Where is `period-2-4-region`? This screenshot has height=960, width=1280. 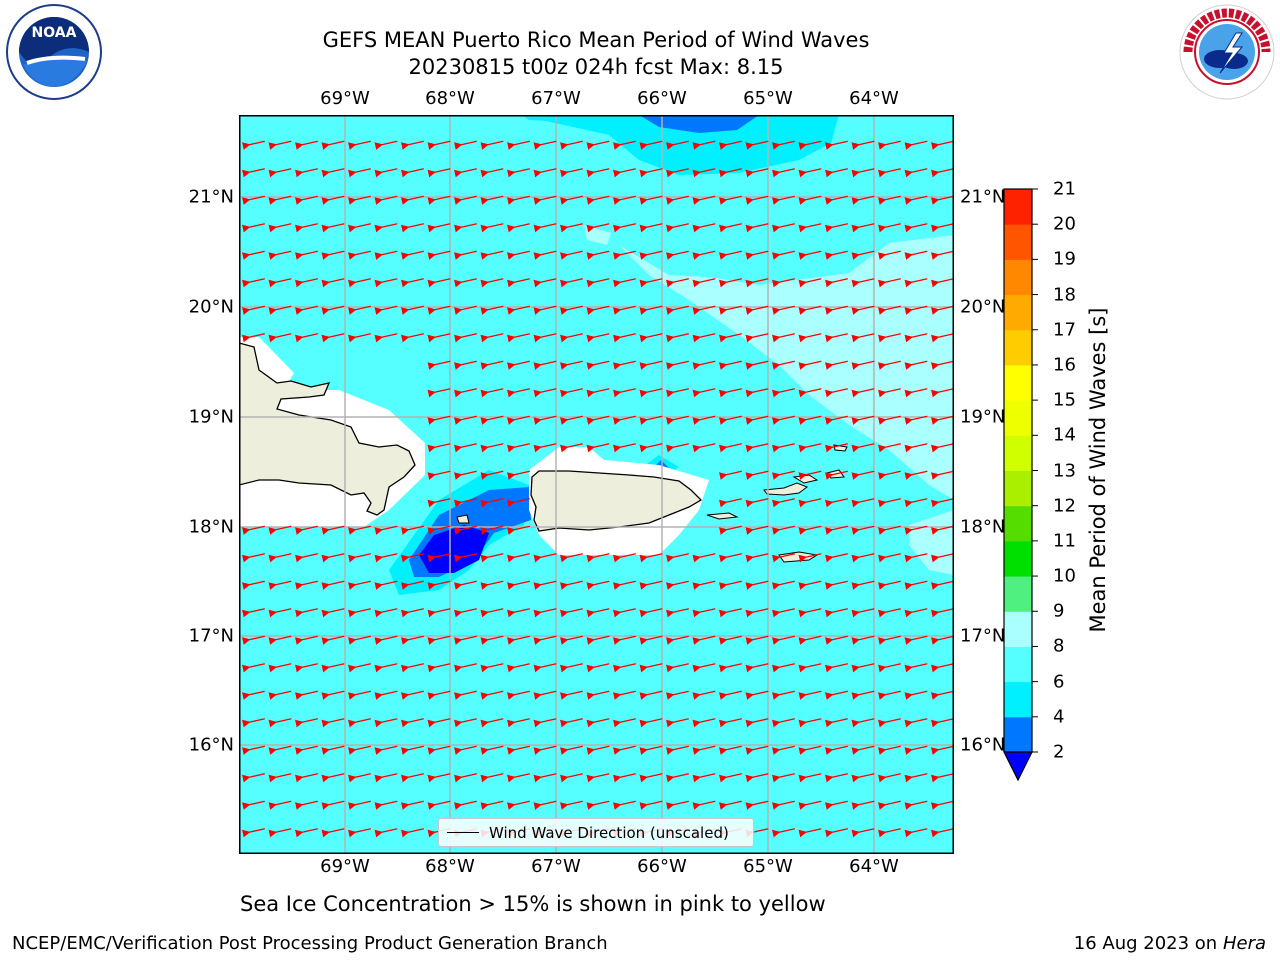
period-2-4-region is located at coordinates (454, 549).